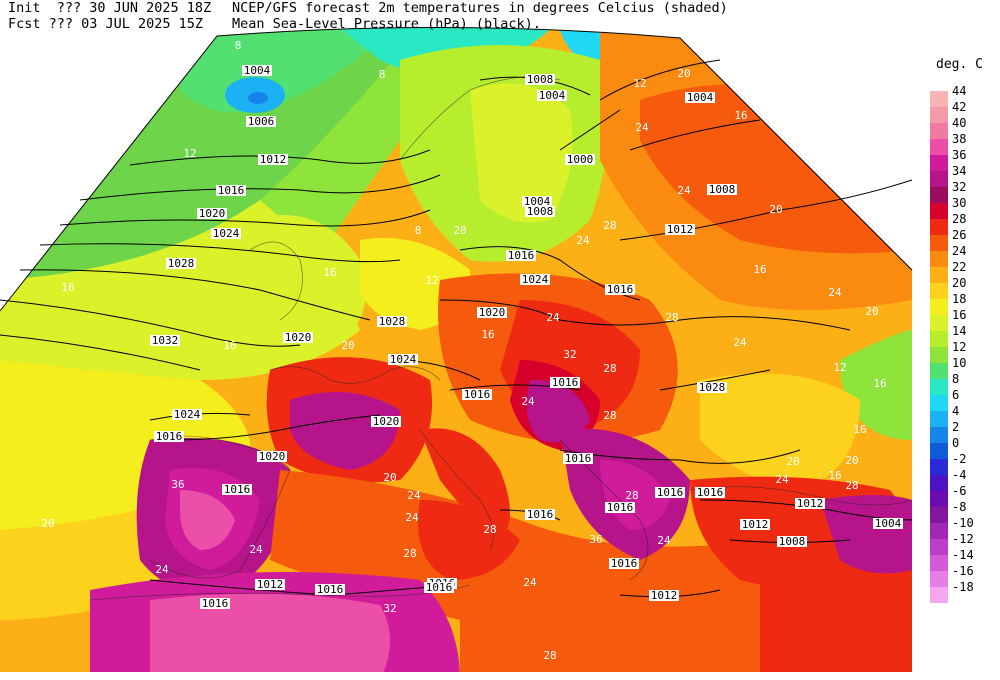 The image size is (1000, 680). I want to click on colorbar-label: -18, so click(963, 587).